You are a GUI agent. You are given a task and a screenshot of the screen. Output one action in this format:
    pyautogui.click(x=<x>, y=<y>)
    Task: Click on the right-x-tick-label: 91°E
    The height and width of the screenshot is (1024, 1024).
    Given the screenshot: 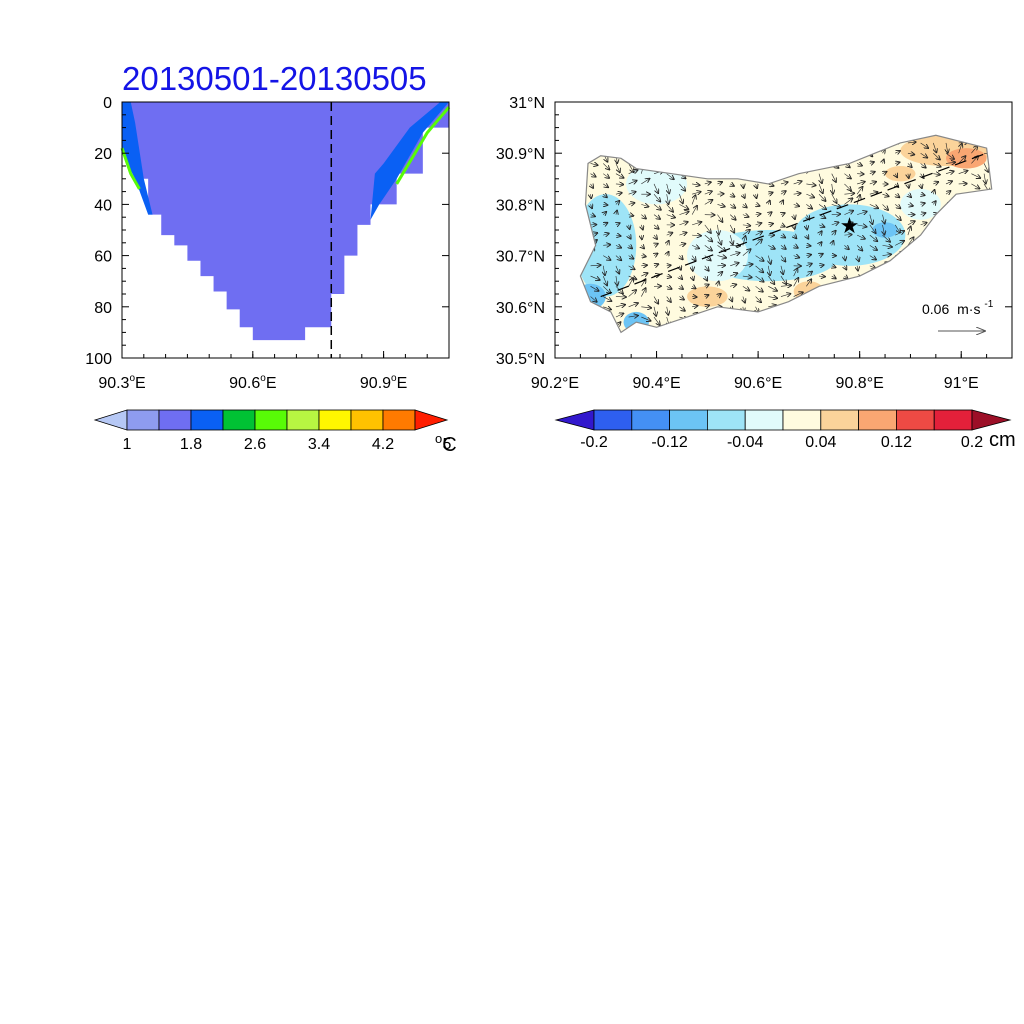 What is the action you would take?
    pyautogui.click(x=961, y=383)
    